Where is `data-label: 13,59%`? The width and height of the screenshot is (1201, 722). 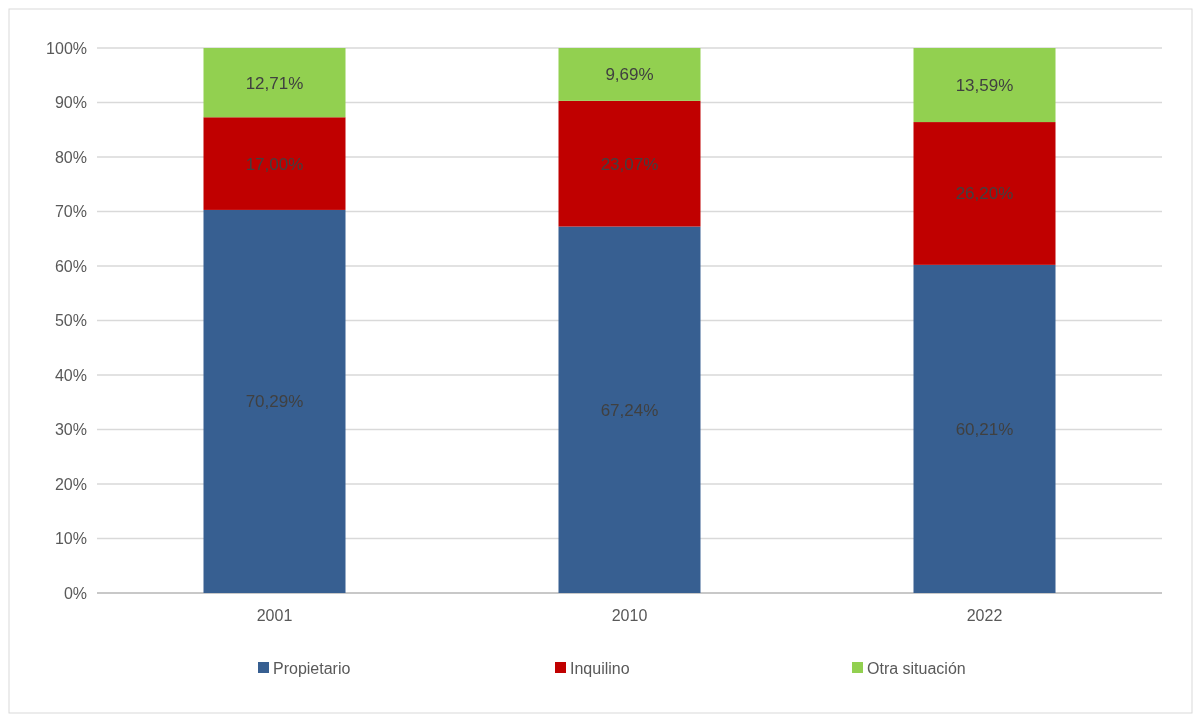
data-label: 13,59% is located at coordinates (984, 85).